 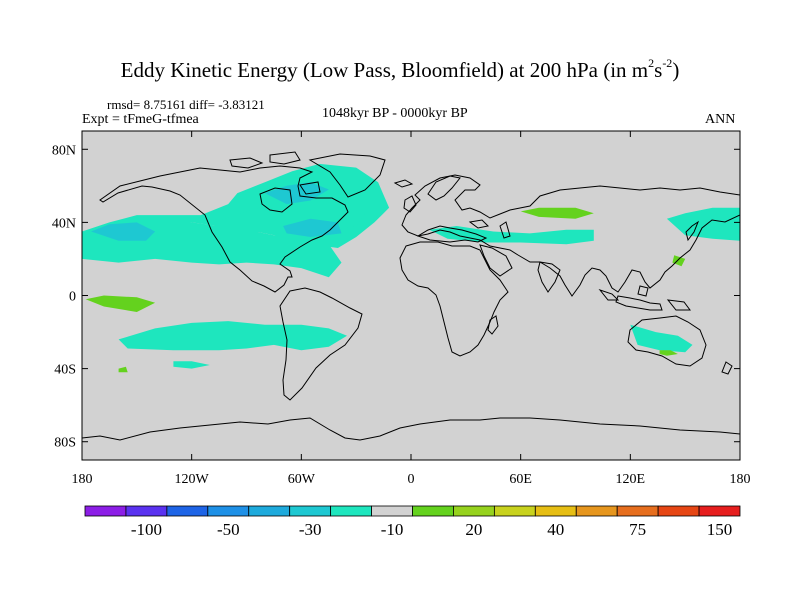 What do you see at coordinates (186, 104) in the screenshot?
I see `stats-text: rmsd= 8.75161 diff= -3.83121` at bounding box center [186, 104].